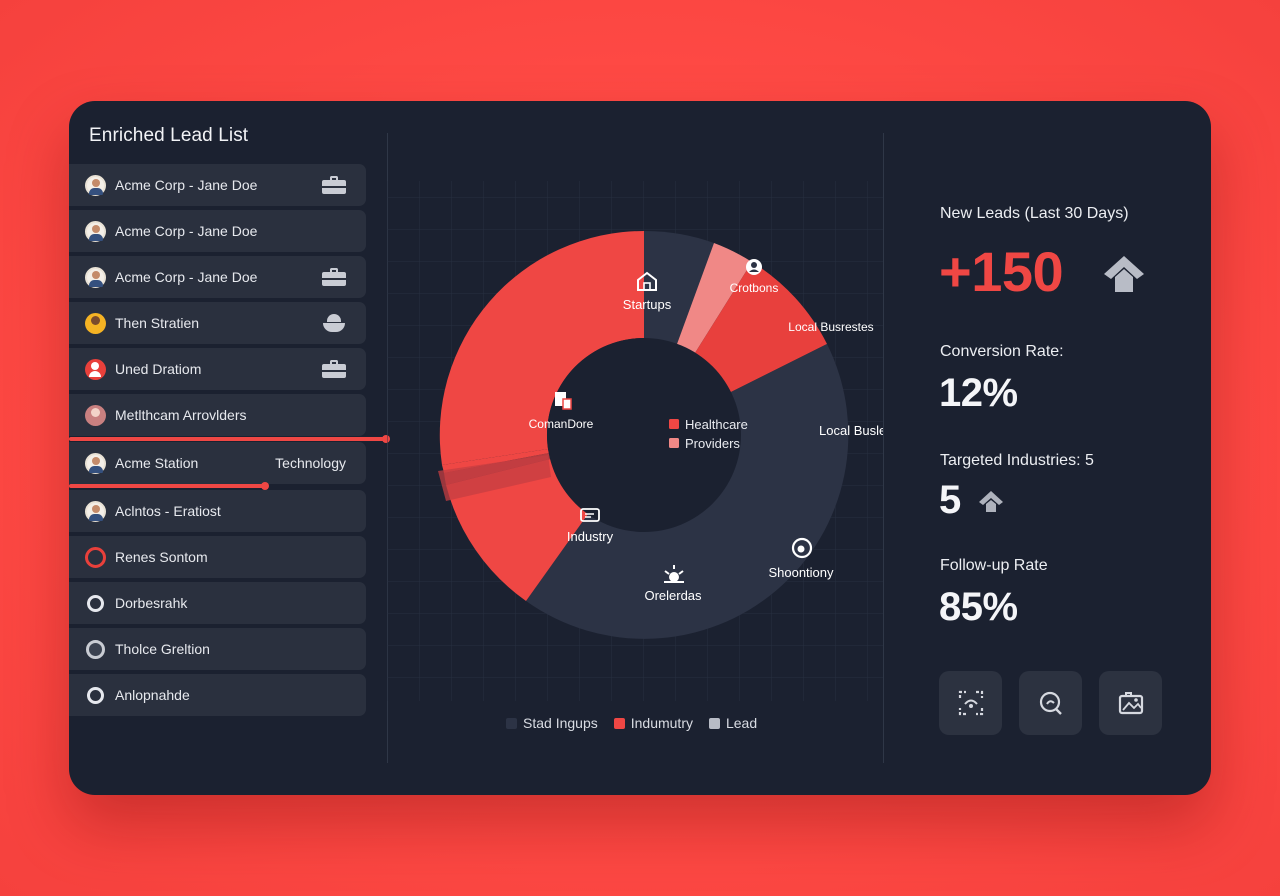 The width and height of the screenshot is (1280, 896). Describe the element at coordinates (801, 572) in the screenshot. I see `segment-label: Shoontiony` at that location.